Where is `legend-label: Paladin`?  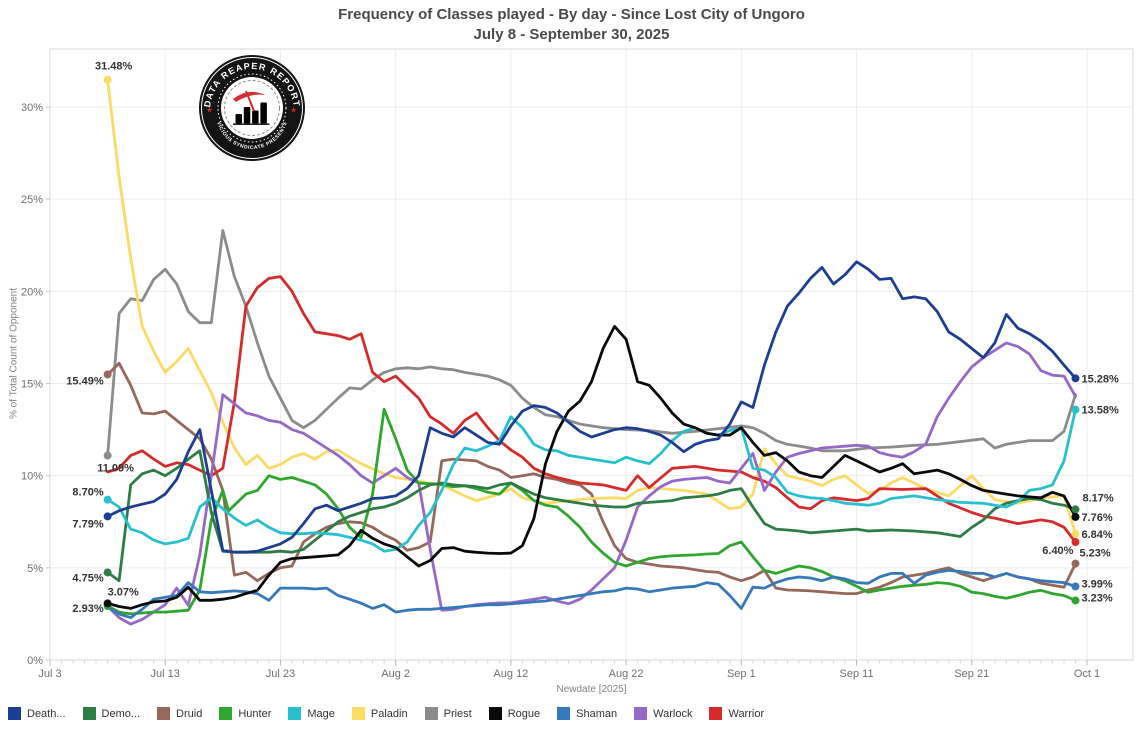 legend-label: Paladin is located at coordinates (389, 713).